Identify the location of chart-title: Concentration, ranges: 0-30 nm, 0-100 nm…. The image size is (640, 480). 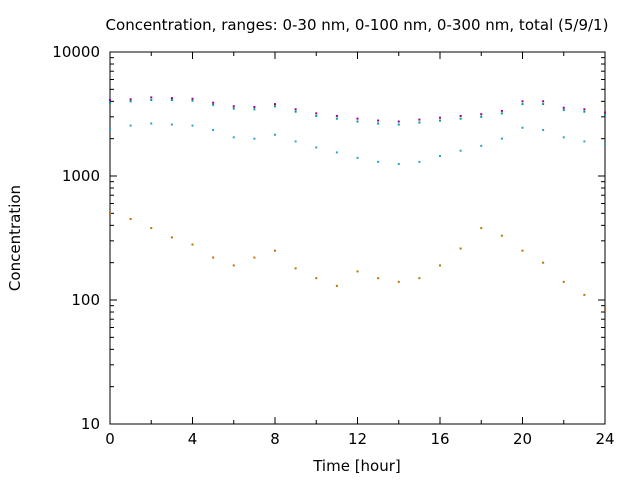
(357, 25).